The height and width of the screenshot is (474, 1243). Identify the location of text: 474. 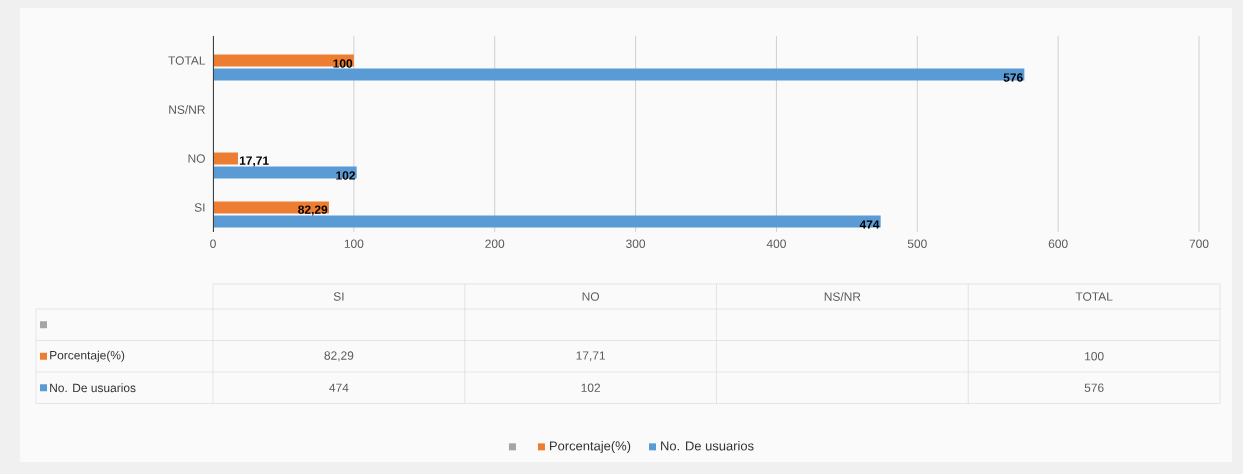
(339, 387).